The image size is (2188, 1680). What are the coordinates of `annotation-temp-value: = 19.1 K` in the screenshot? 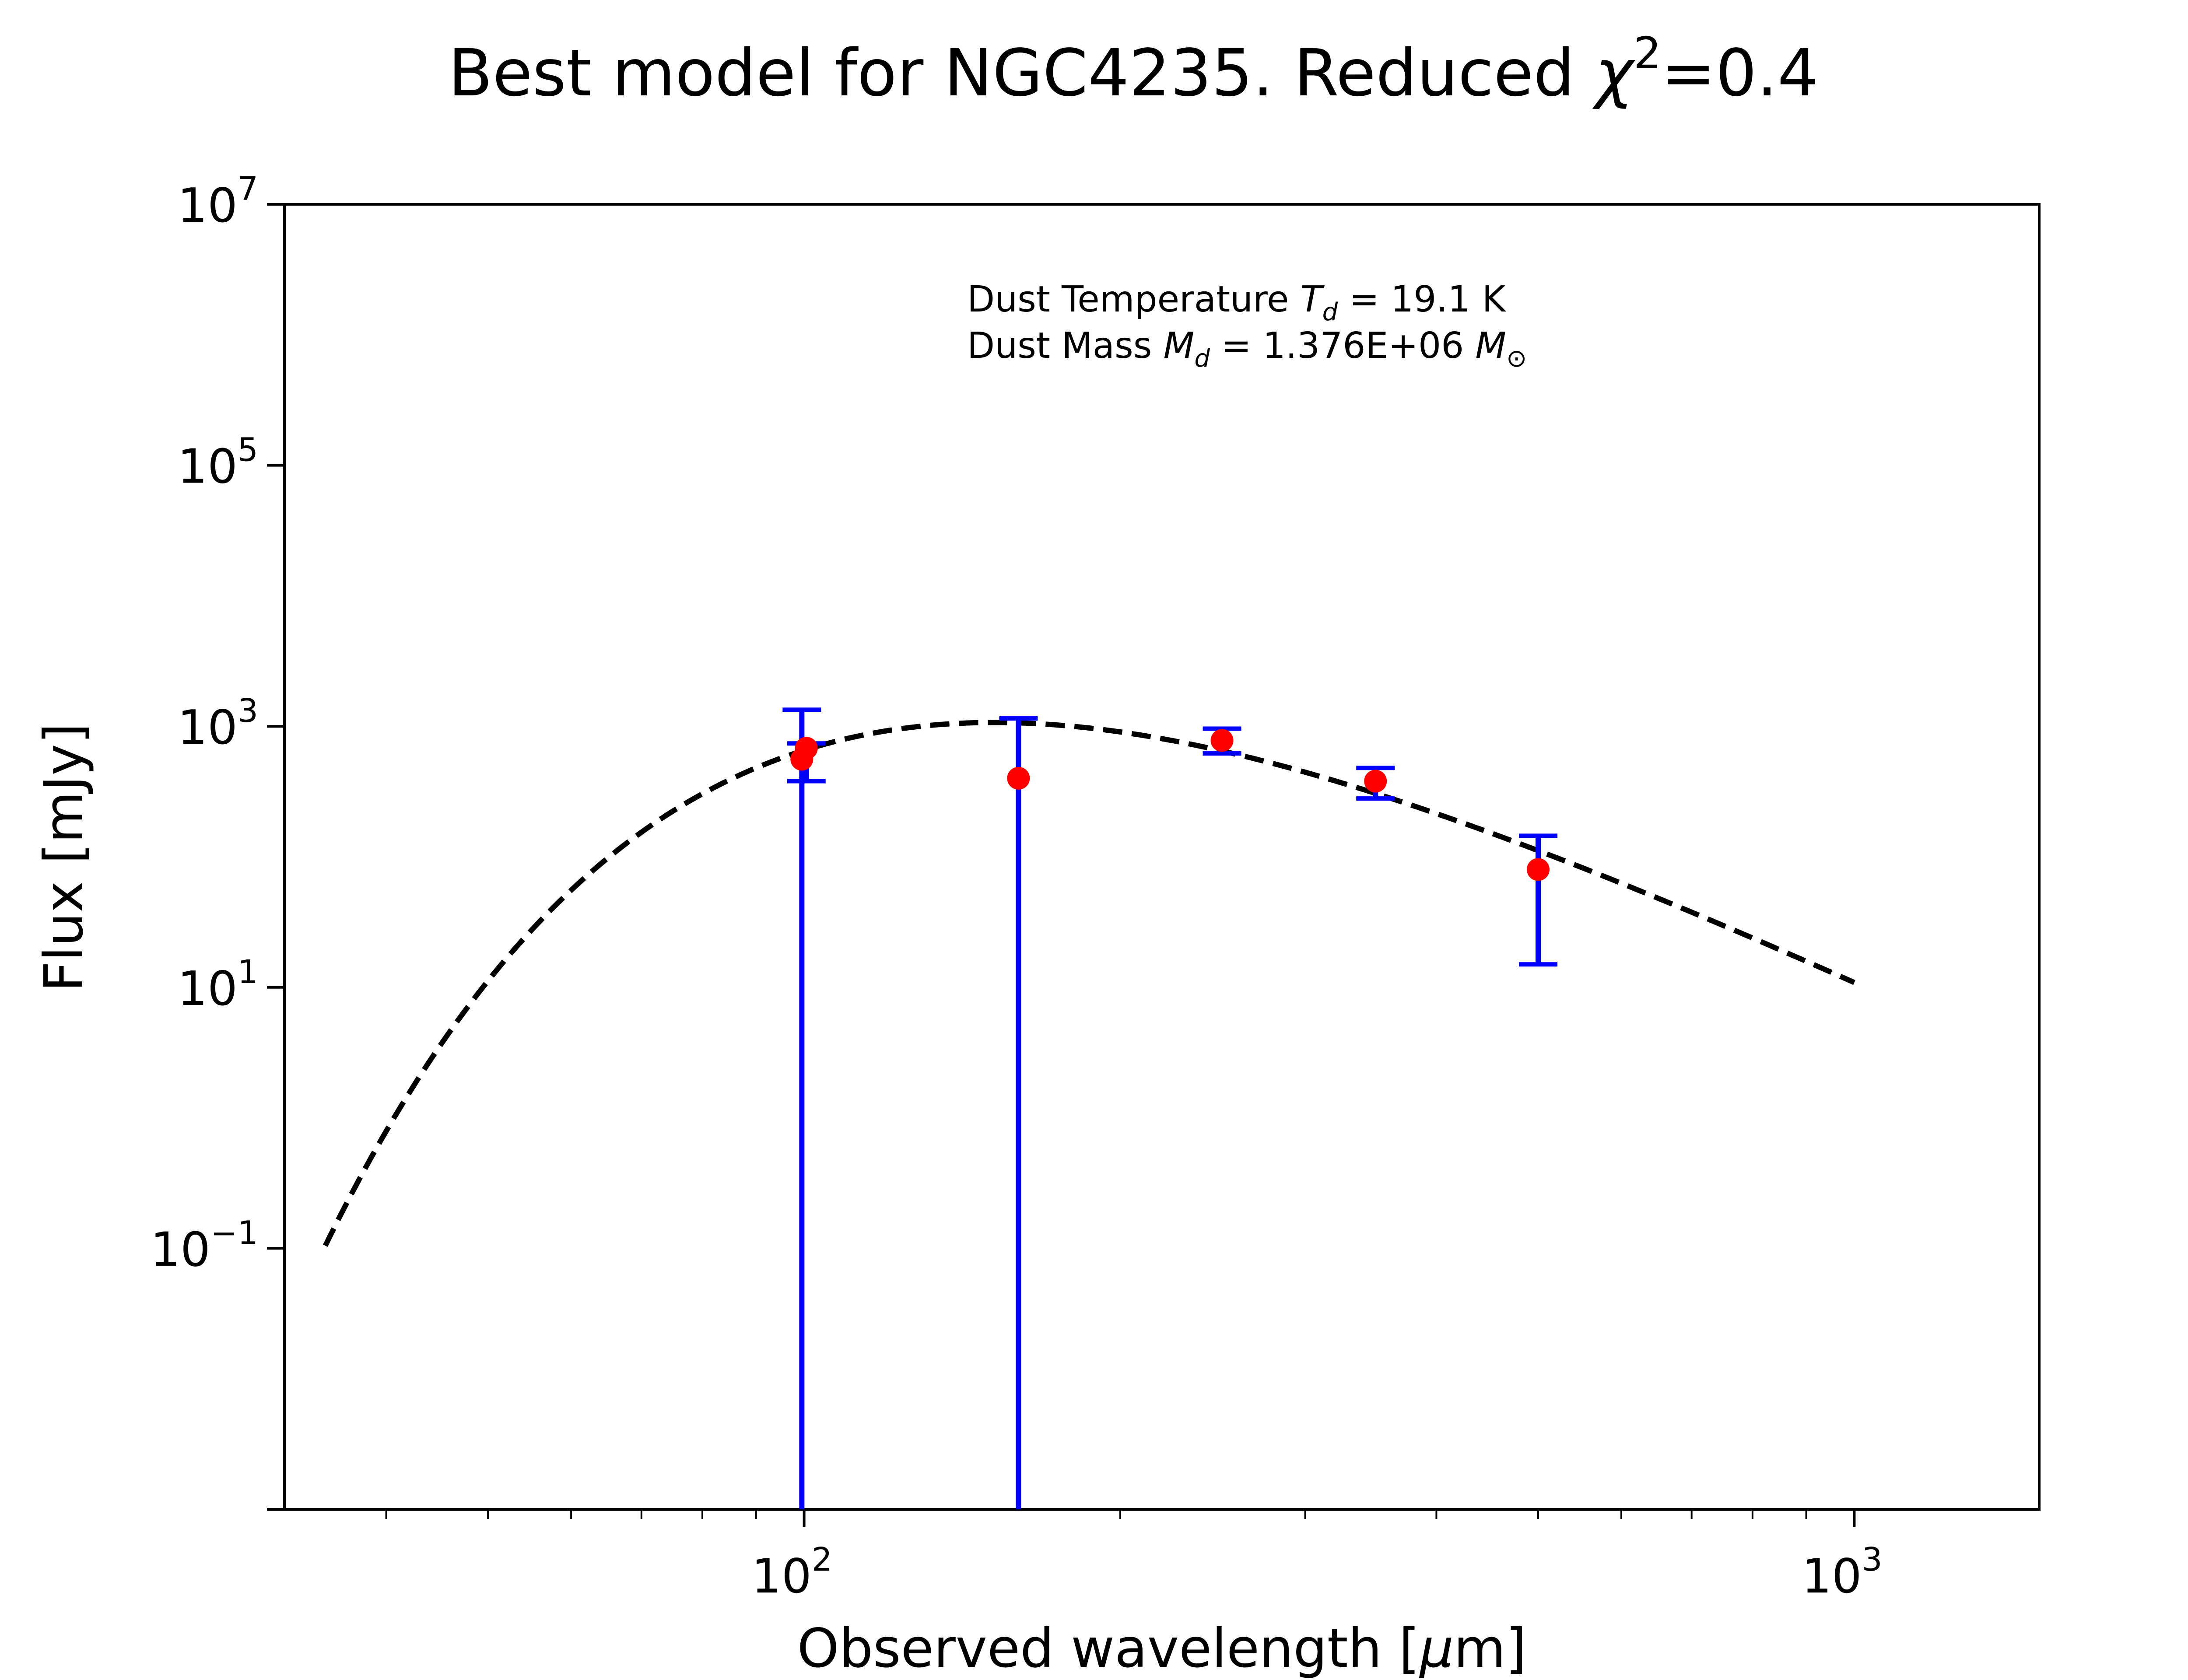 It's located at (1422, 299).